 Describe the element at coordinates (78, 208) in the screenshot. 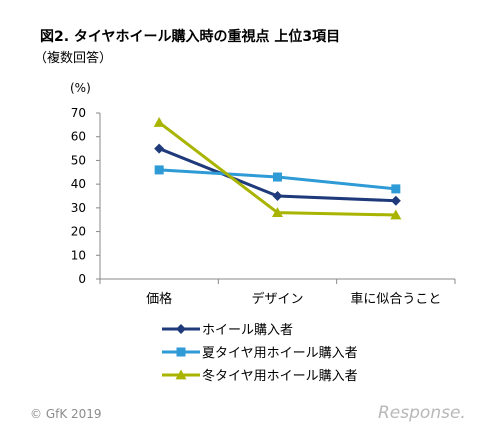

I see `y-tick-label: 30` at that location.